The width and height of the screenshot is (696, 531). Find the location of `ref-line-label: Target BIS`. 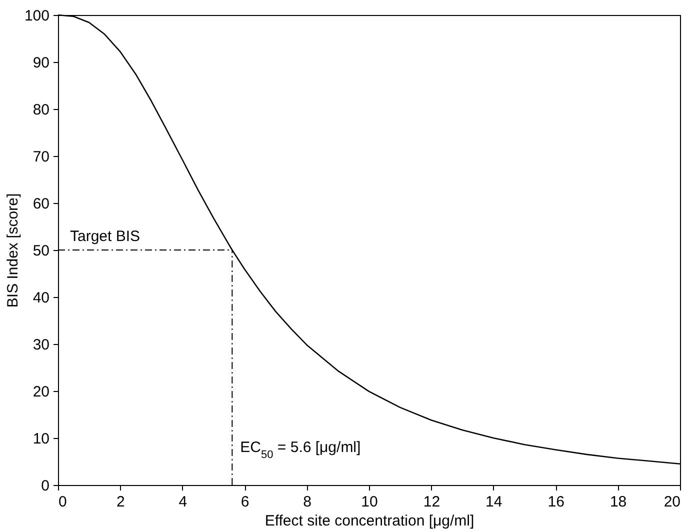

ref-line-label: Target BIS is located at coordinates (105, 236).